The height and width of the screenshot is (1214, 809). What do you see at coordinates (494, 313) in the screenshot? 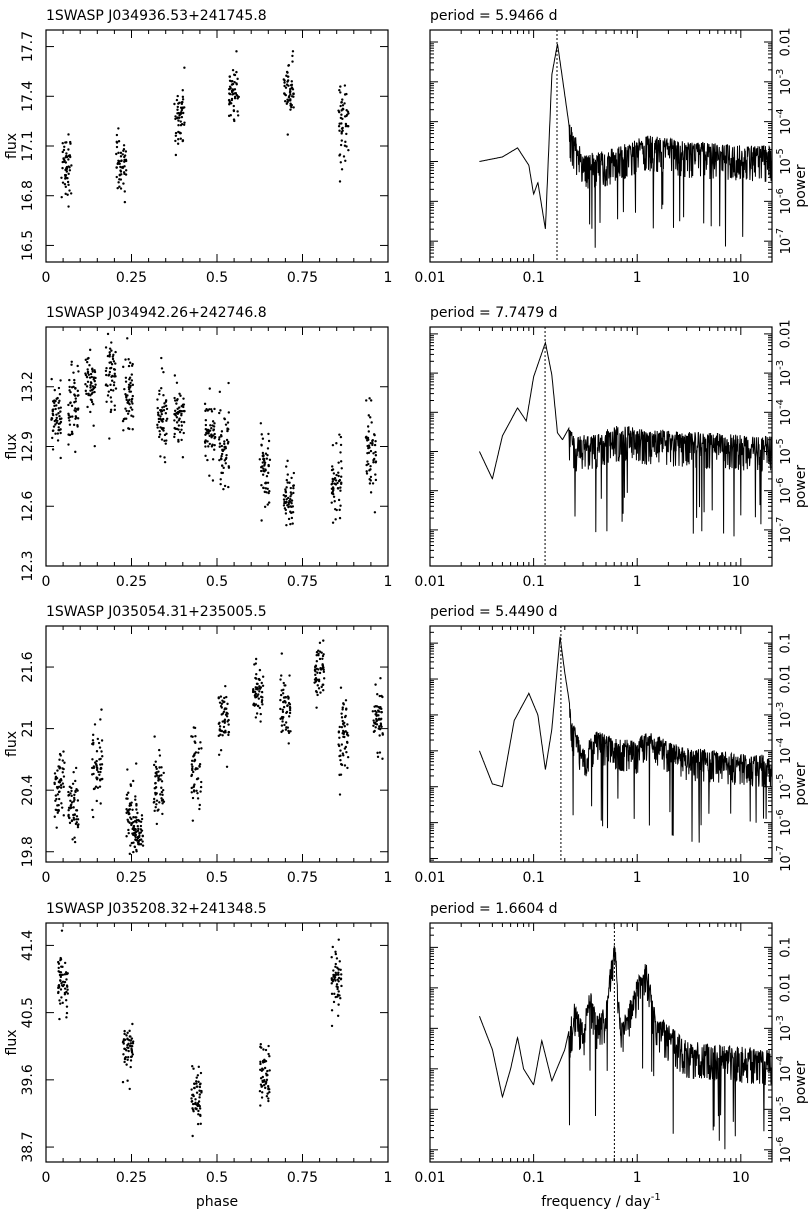
I see `panel-title: period = 7.7479 d` at bounding box center [494, 313].